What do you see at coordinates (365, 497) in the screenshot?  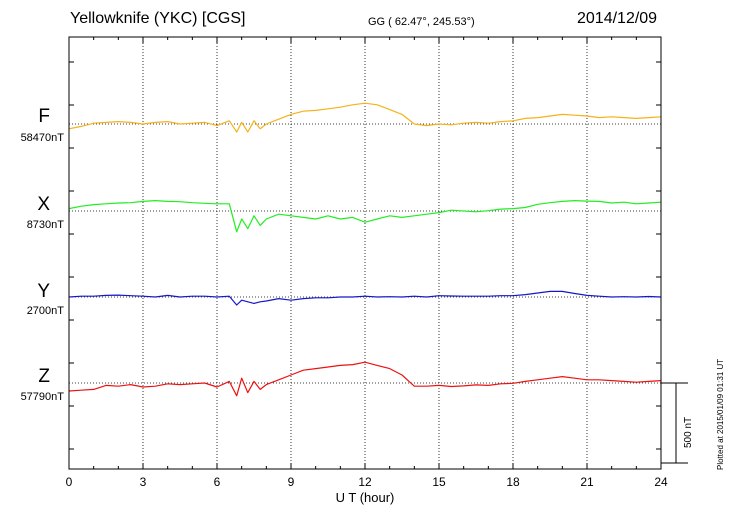 I see `x-axis-title: U T (hour)` at bounding box center [365, 497].